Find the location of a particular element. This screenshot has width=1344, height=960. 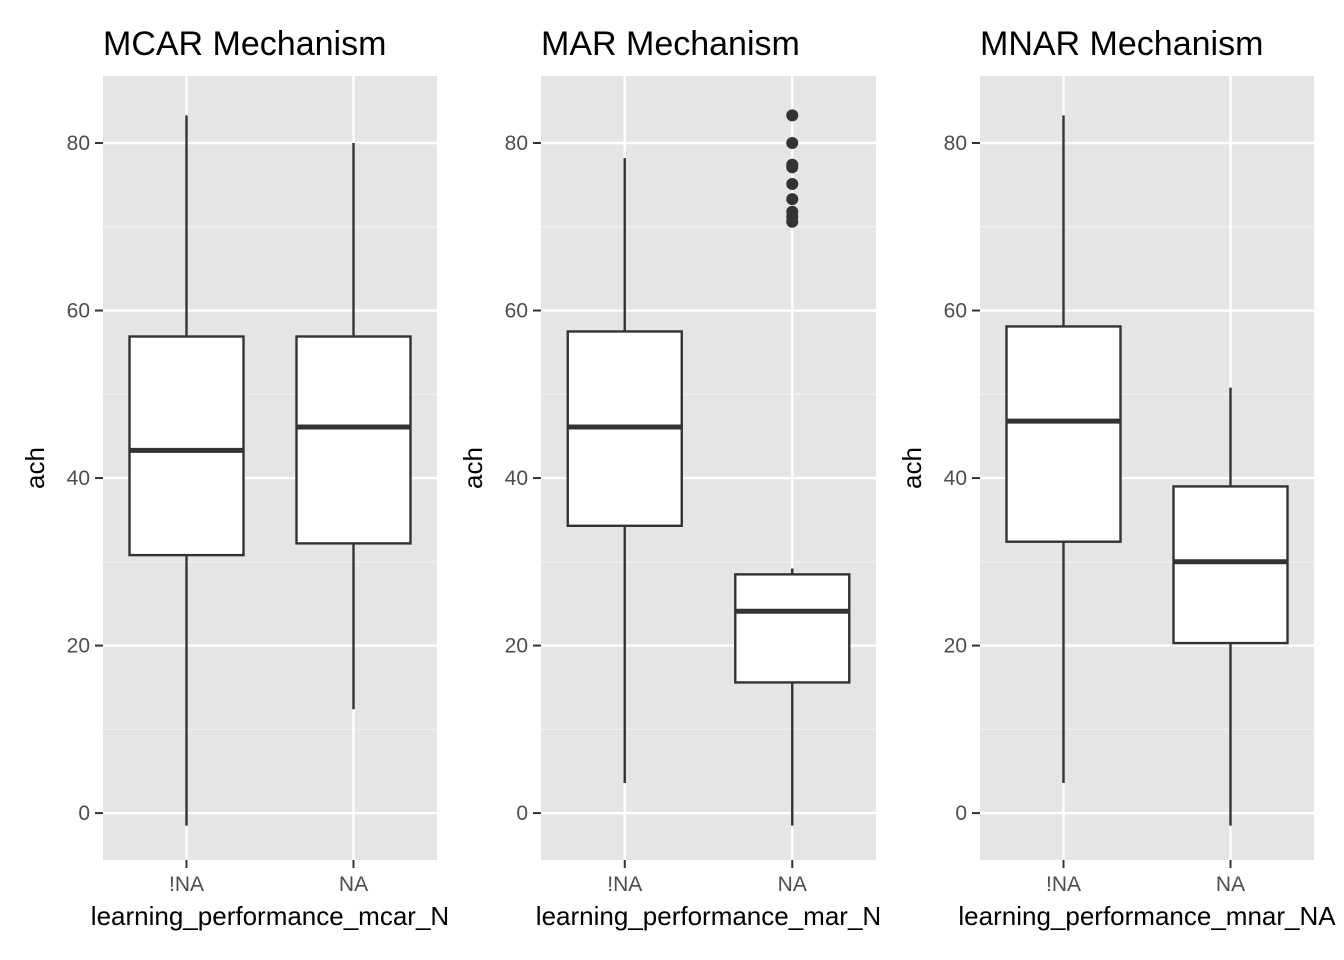

chart-title: MNAR Mechanism is located at coordinates (1121, 44).